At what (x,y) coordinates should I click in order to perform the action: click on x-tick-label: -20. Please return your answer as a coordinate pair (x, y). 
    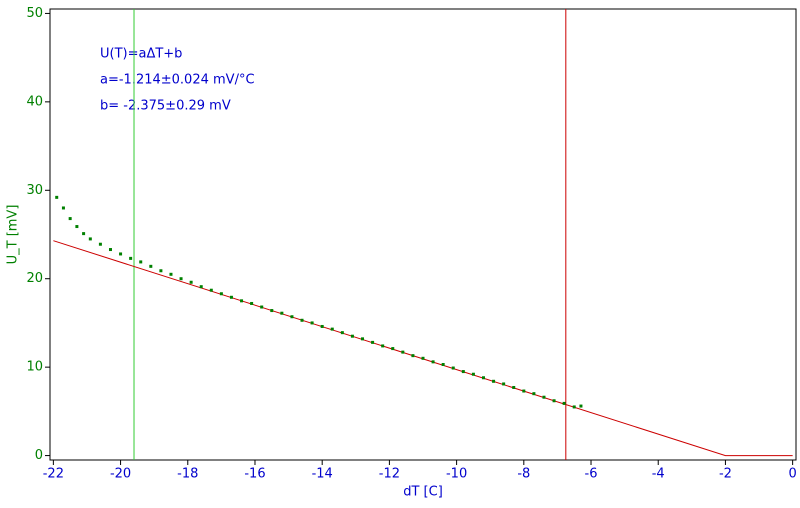
    Looking at the image, I should click on (120, 474).